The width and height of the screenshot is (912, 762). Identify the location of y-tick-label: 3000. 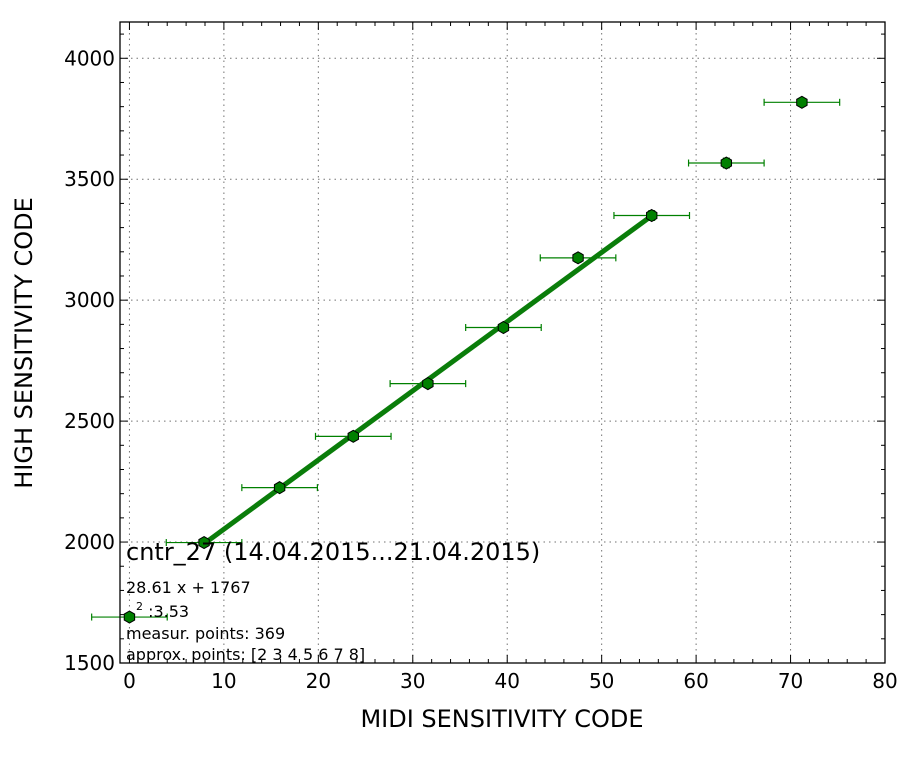
(89, 300).